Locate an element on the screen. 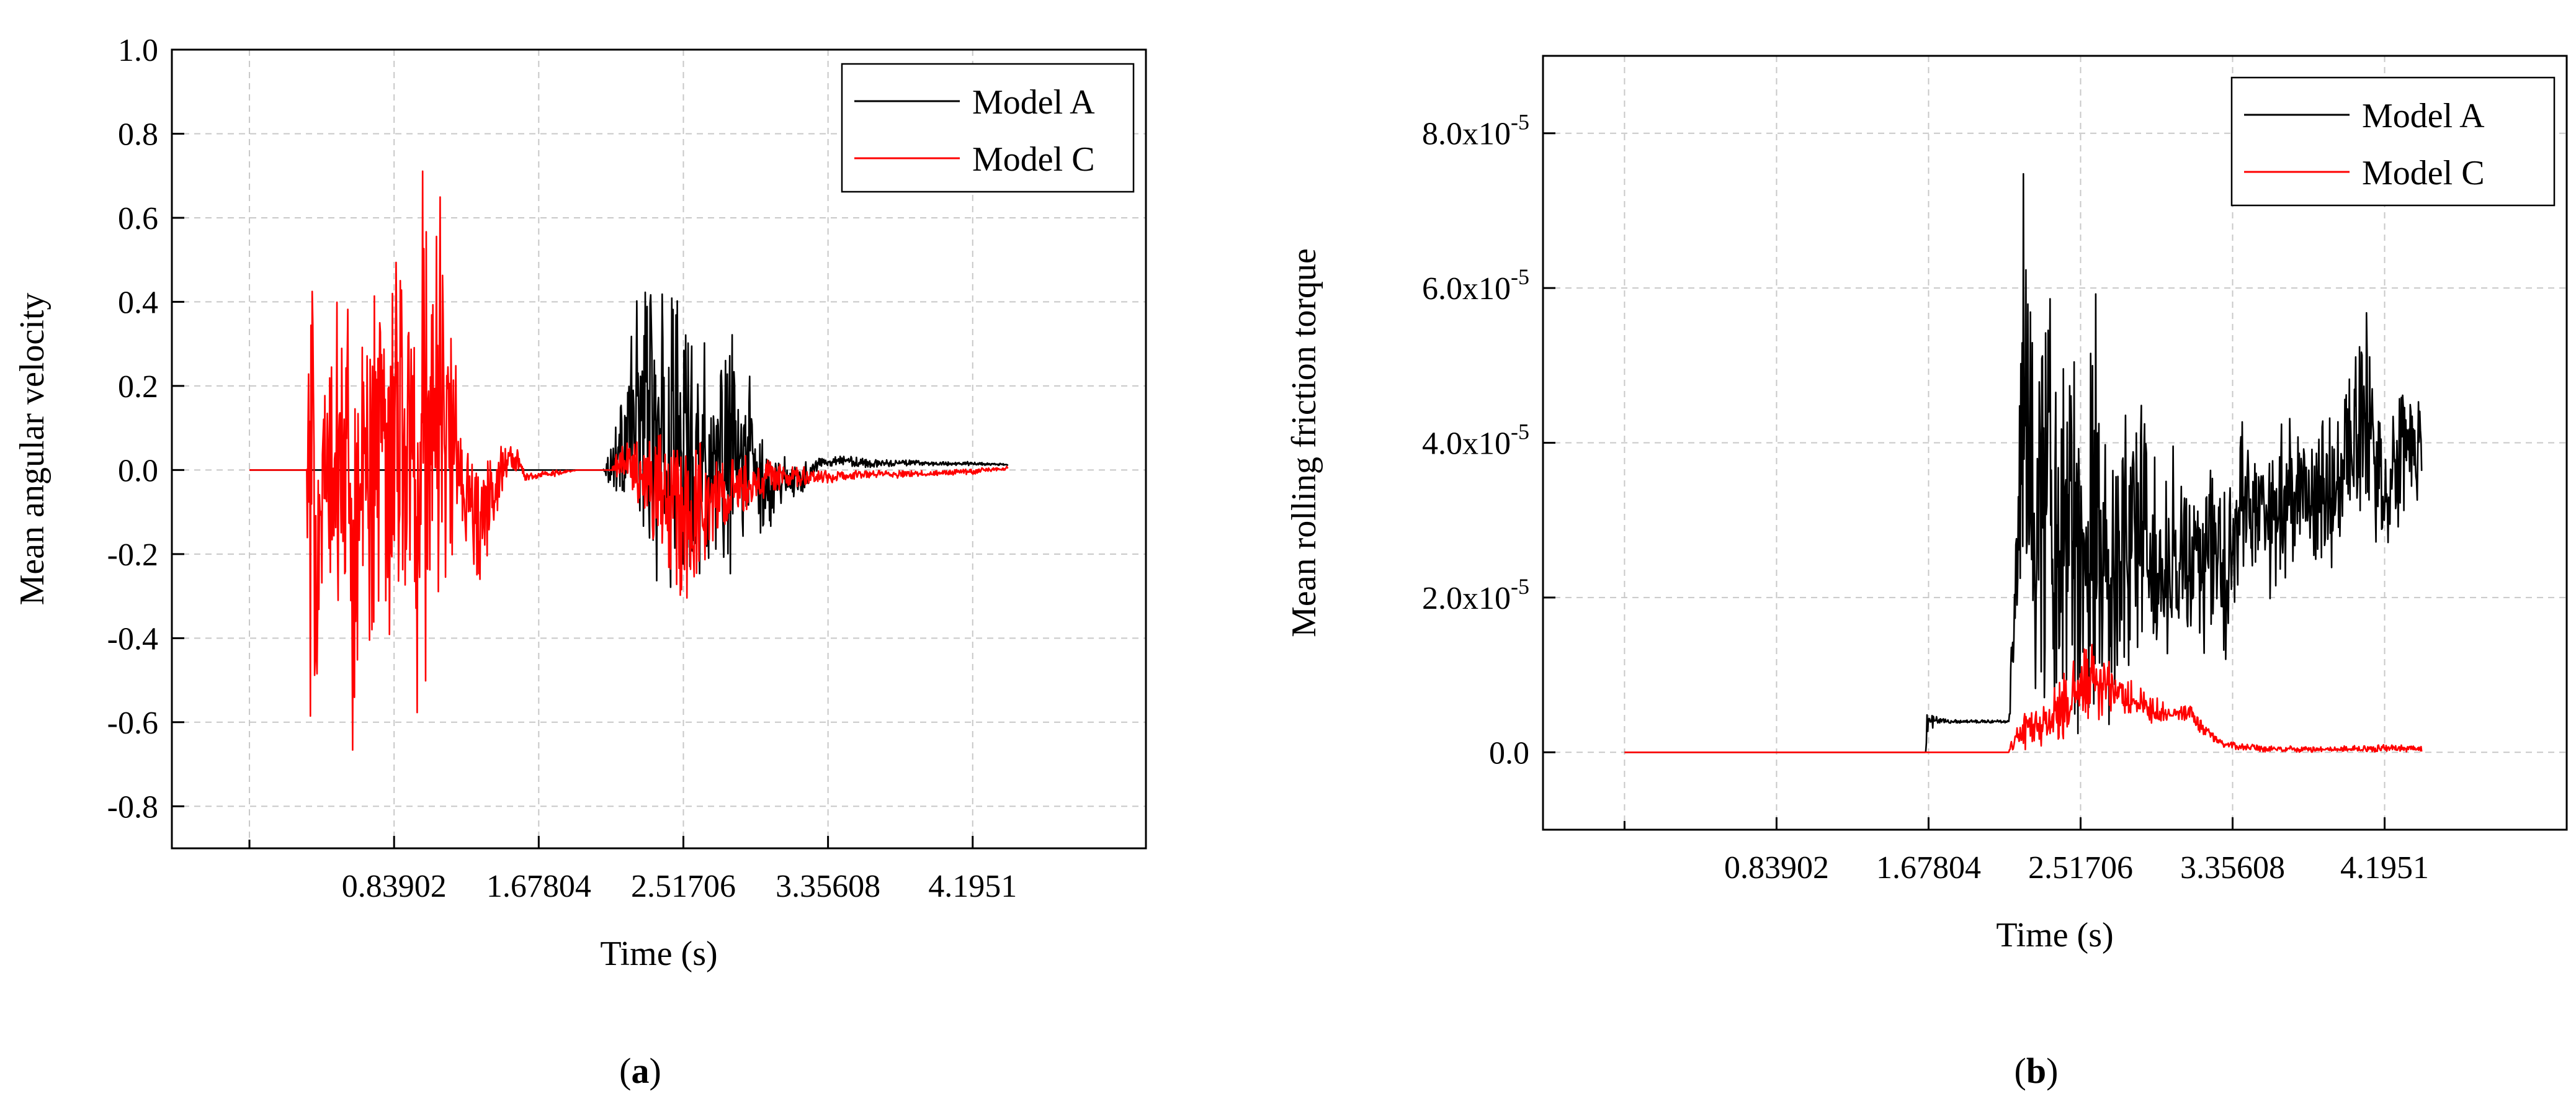 Image resolution: width=2576 pixels, height=1104 pixels. y-axis: 8.0x10-56.0x10-54.0x10-52.0x10-50.0 is located at coordinates (1488, 441).